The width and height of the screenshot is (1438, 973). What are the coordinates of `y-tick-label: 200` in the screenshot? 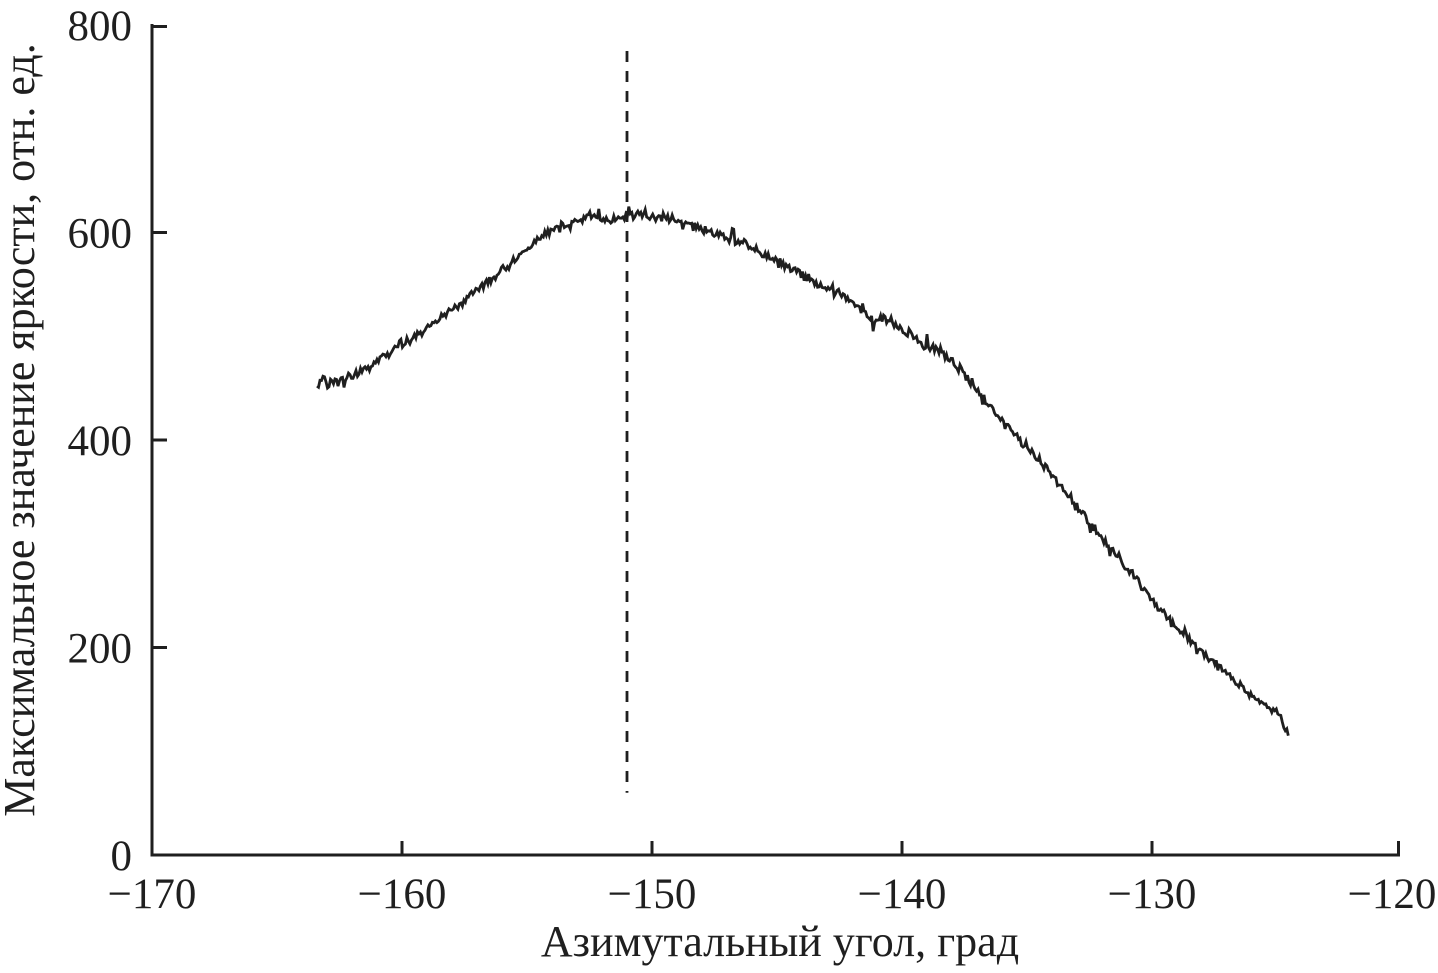 It's located at (100, 649).